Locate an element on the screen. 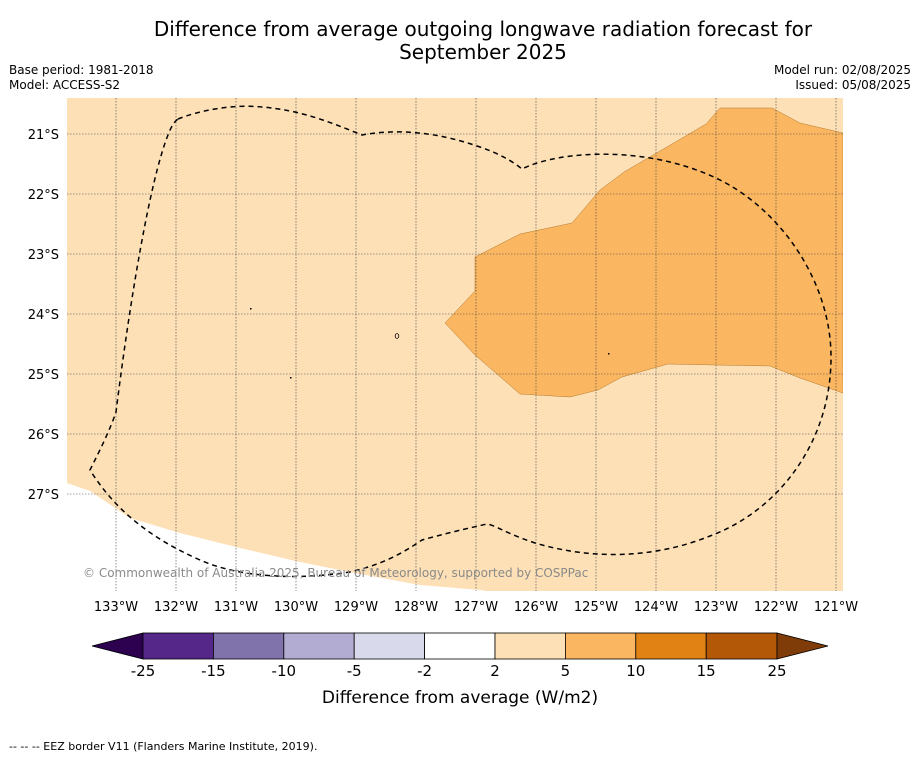 The width and height of the screenshot is (919, 758). no-data-region is located at coordinates (277, 537).